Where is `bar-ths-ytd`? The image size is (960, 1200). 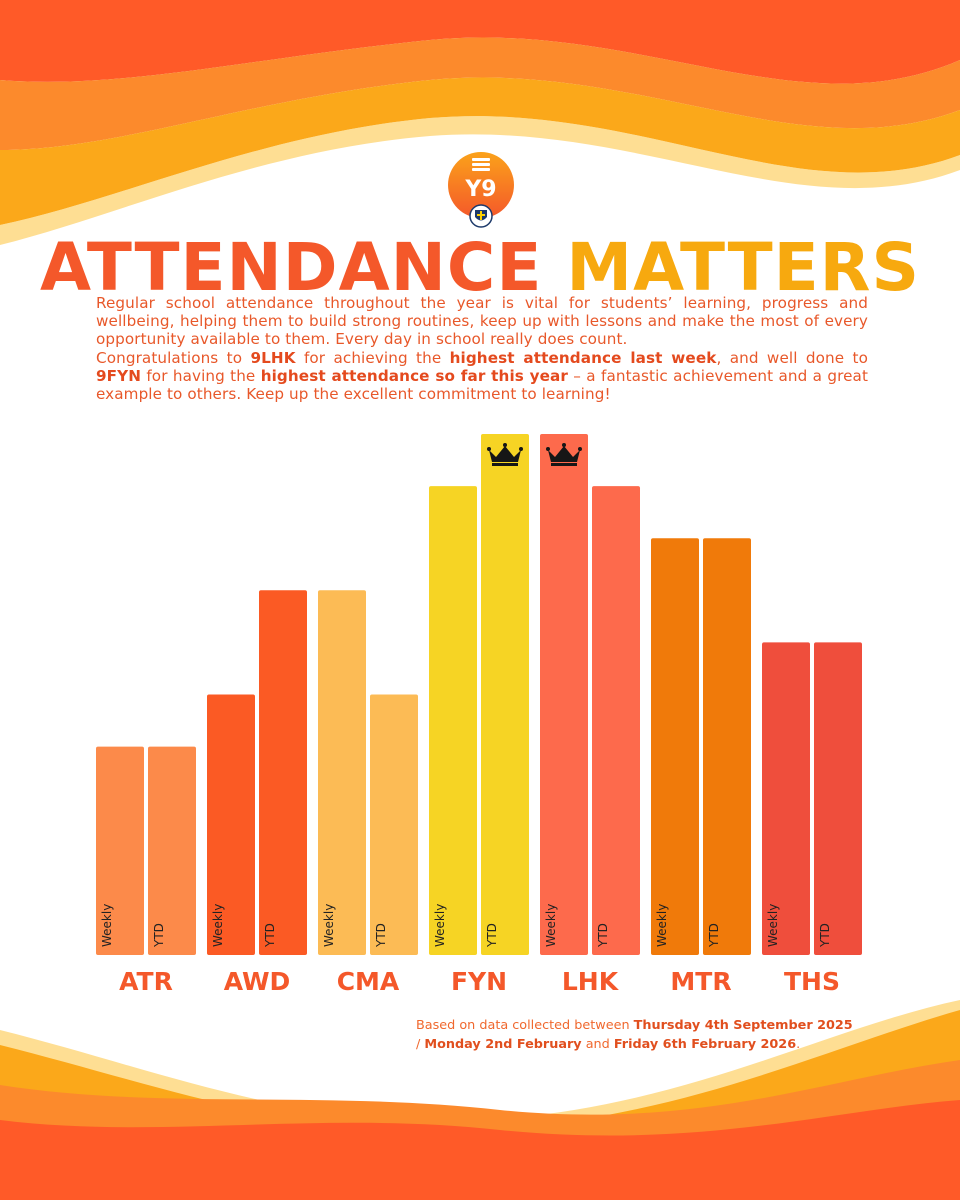 bar-ths-ytd is located at coordinates (838, 798).